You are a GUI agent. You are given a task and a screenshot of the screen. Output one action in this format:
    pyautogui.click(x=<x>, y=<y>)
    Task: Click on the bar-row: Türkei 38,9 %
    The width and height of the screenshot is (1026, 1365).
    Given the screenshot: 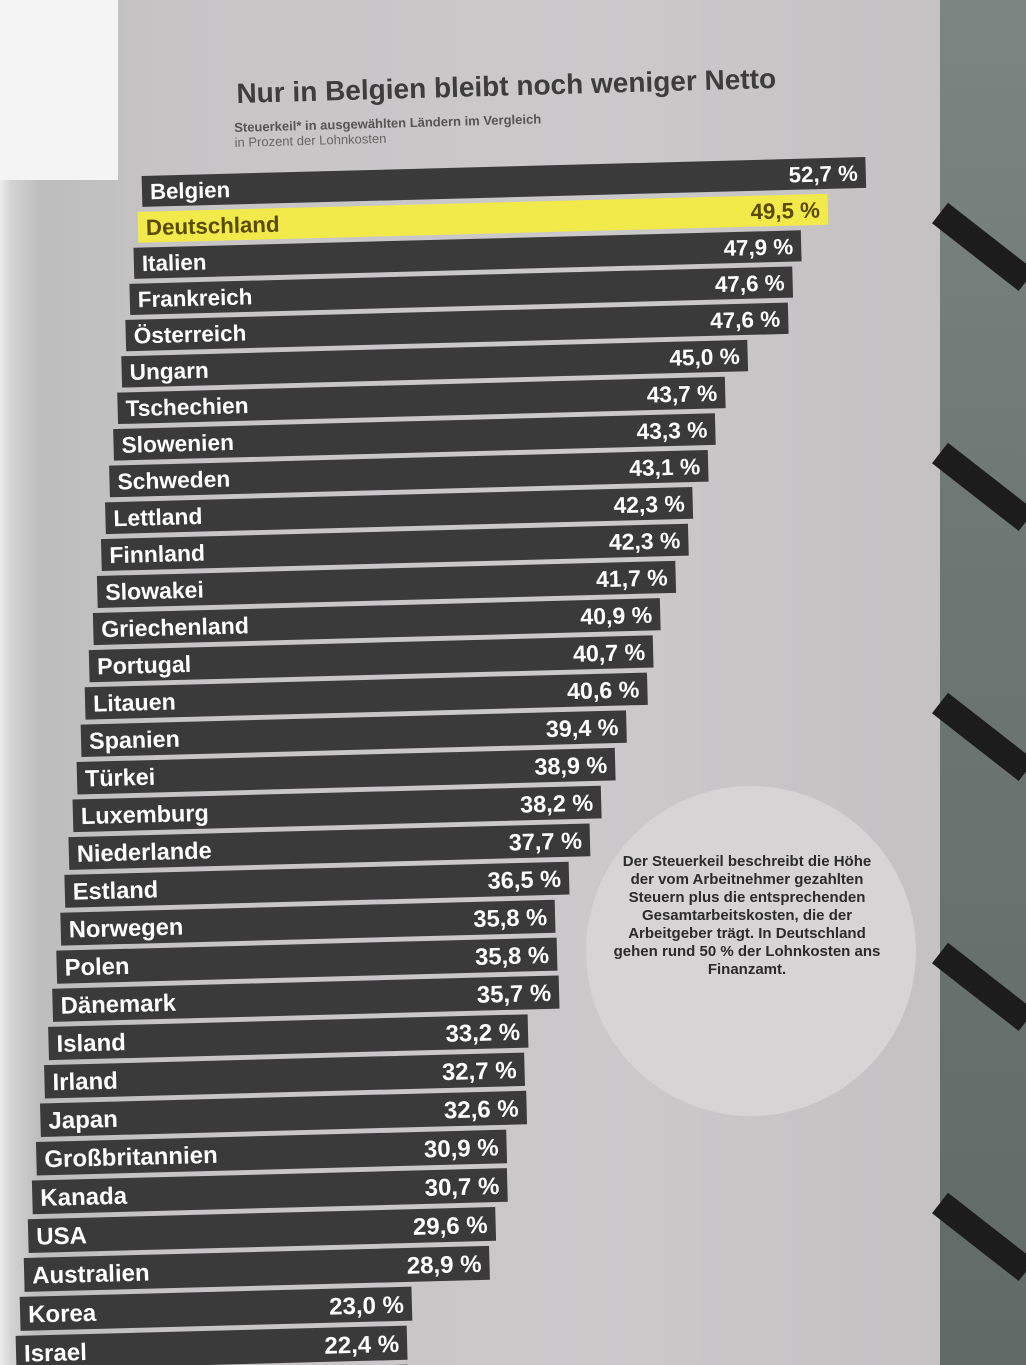 What is the action you would take?
    pyautogui.click(x=346, y=771)
    